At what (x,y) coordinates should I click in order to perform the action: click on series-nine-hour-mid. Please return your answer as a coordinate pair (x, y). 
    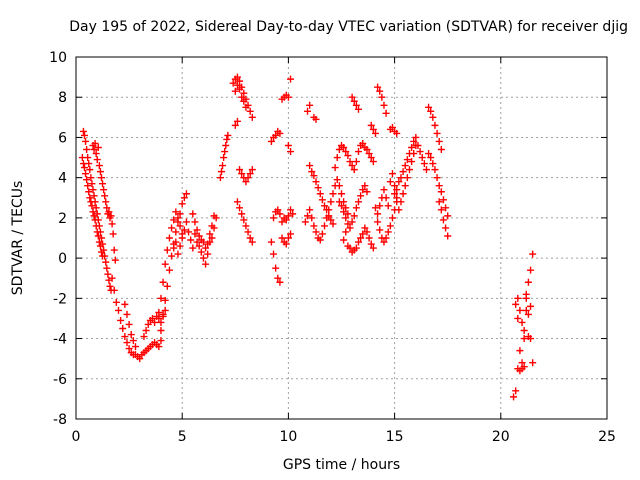
    Looking at the image, I should click on (282, 227).